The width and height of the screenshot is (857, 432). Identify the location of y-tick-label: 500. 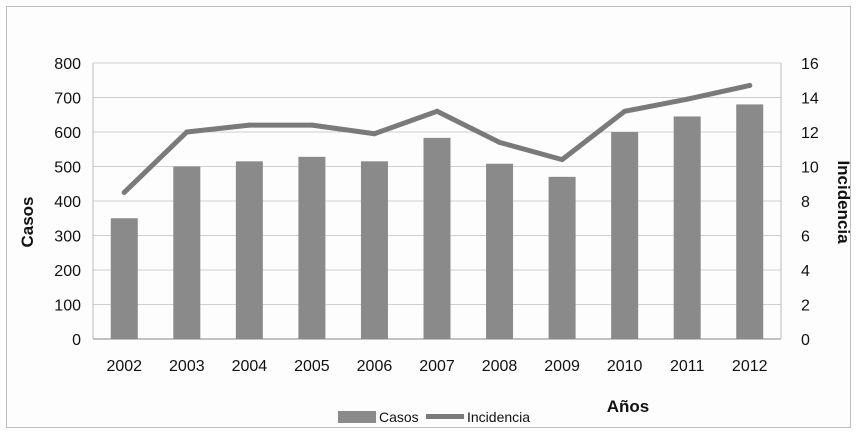
(67, 168).